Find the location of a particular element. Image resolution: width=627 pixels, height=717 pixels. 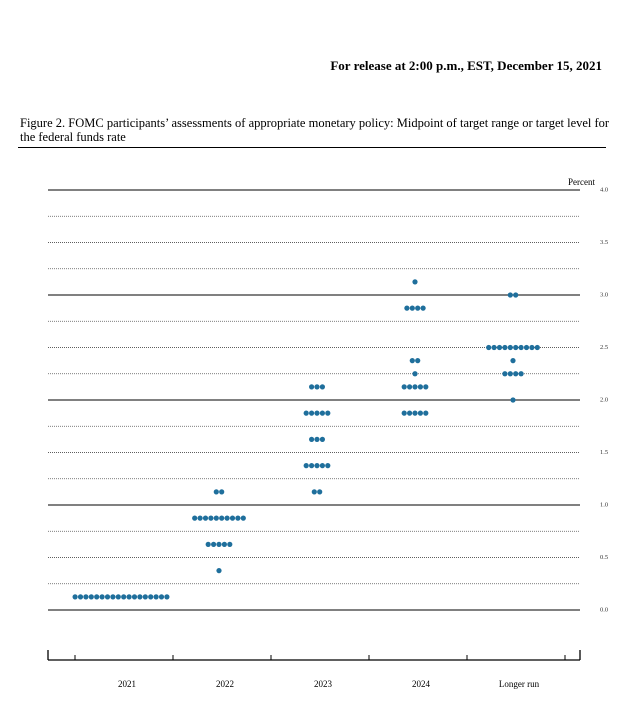

y-tick-label: 1.0 is located at coordinates (604, 504).